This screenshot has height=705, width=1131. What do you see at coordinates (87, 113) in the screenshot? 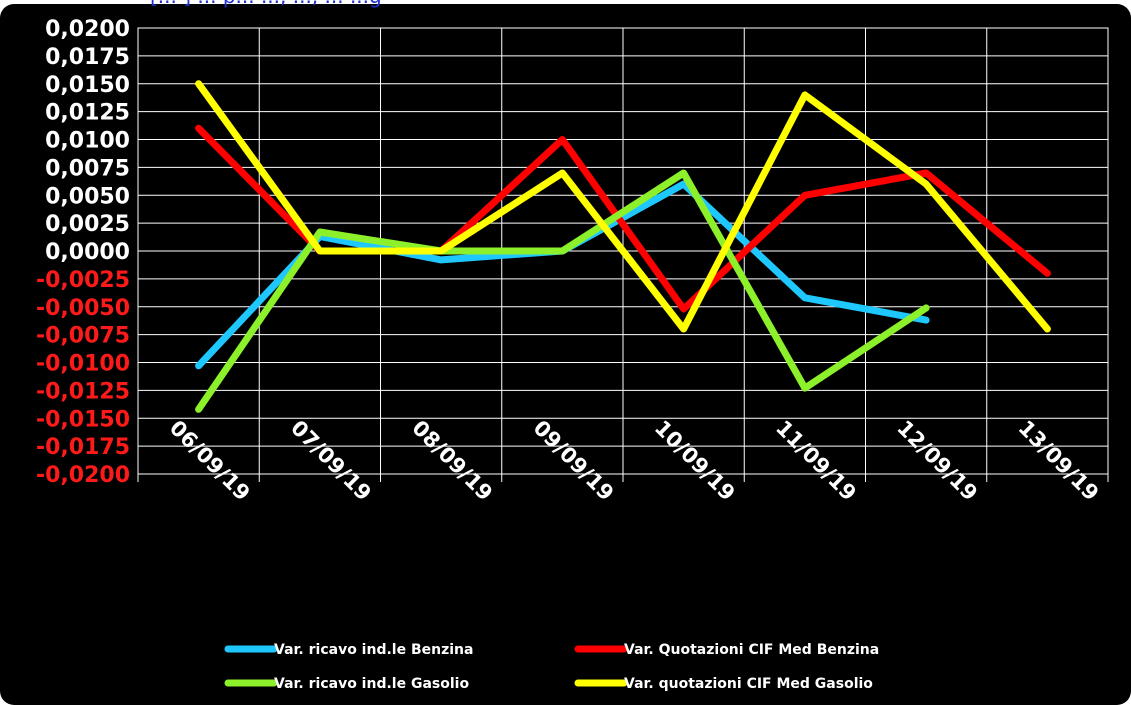
I see `y-tick-label: 0,0125` at bounding box center [87, 113].